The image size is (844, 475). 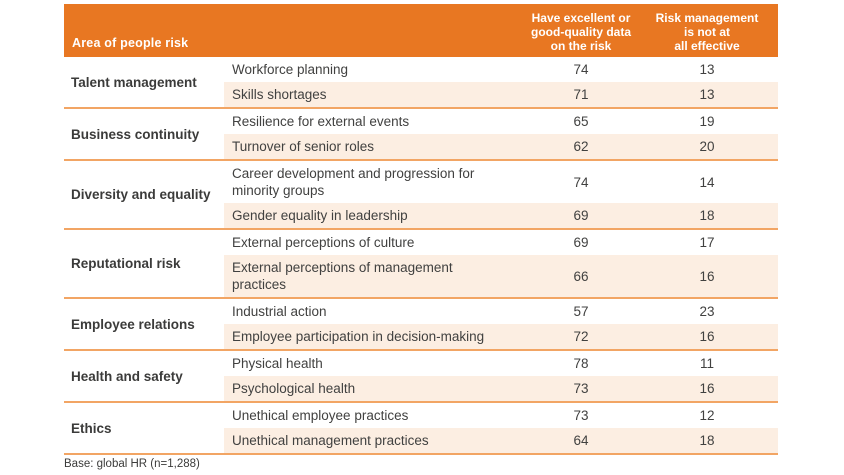 What do you see at coordinates (144, 324) in the screenshot?
I see `category-label: Employee relations` at bounding box center [144, 324].